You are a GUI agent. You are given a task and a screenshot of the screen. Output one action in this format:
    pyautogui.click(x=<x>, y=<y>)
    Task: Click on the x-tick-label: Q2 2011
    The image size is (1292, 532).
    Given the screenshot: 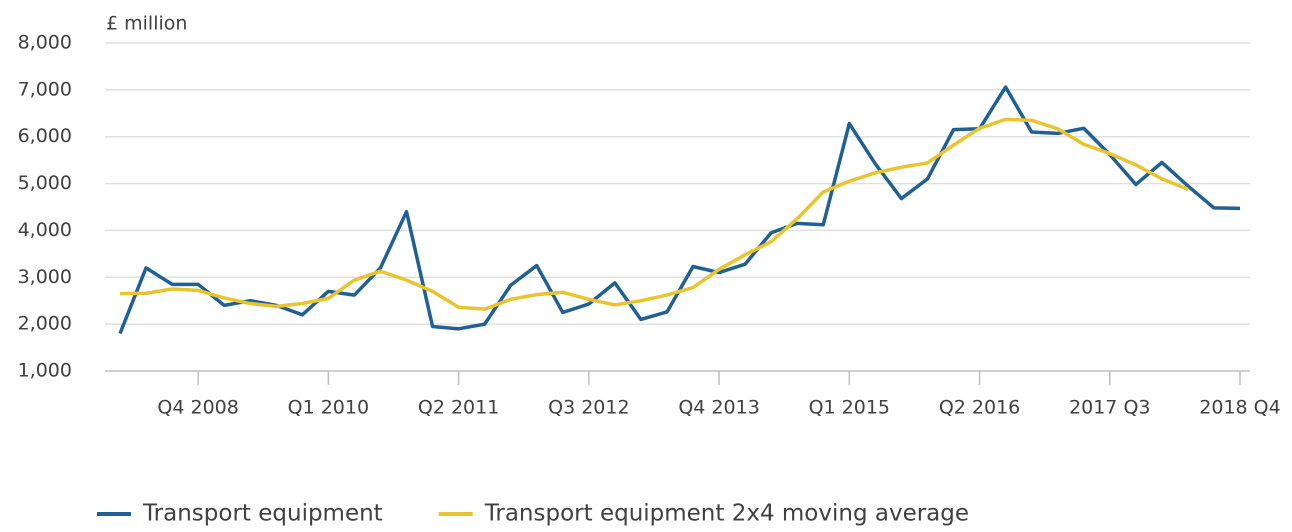 What is the action you would take?
    pyautogui.click(x=458, y=408)
    